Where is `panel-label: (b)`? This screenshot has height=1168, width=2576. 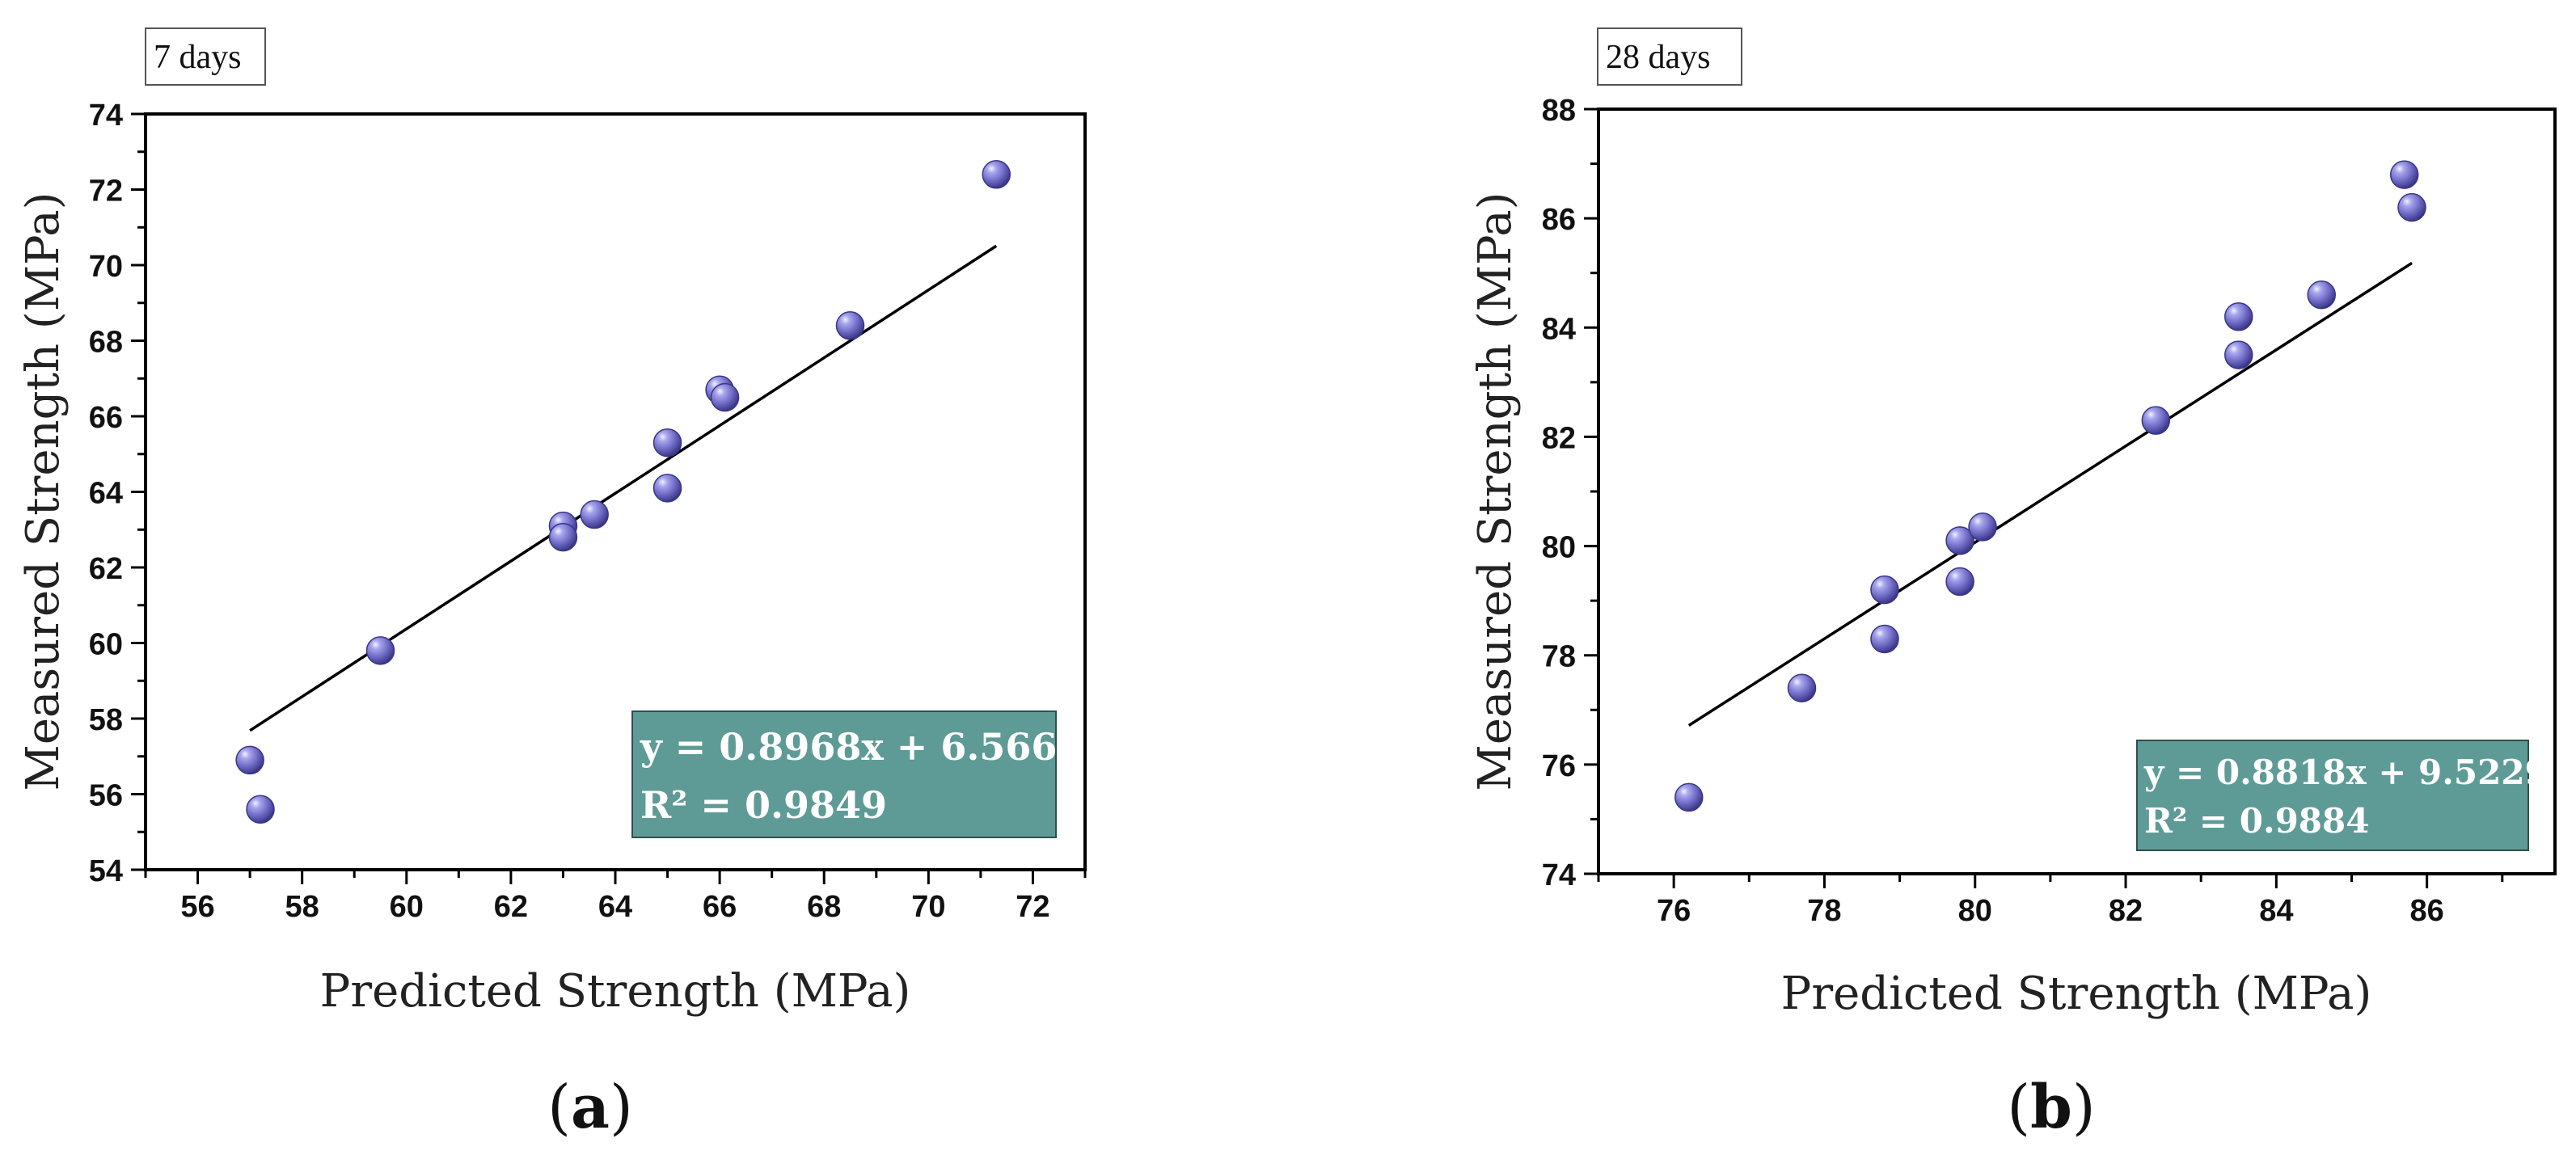 panel-label: (b) is located at coordinates (2051, 1107).